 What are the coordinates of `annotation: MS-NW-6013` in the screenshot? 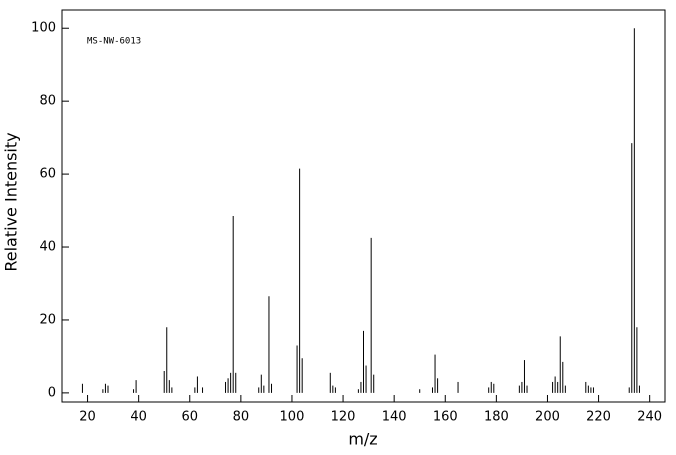 It's located at (114, 42).